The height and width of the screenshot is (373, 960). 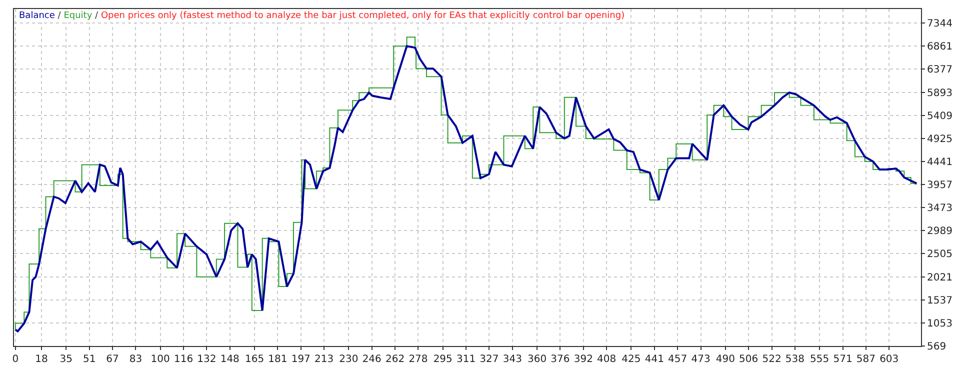 What do you see at coordinates (395, 359) in the screenshot?
I see `x-tick-label: 262` at bounding box center [395, 359].